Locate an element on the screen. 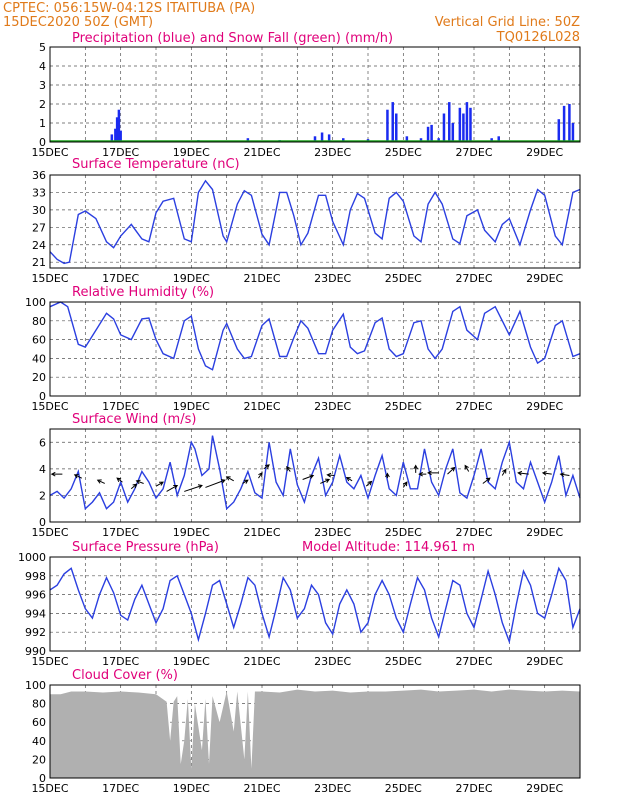 This screenshot has height=800, width=618. wind-x-tick-label: 29DEC is located at coordinates (544, 532).